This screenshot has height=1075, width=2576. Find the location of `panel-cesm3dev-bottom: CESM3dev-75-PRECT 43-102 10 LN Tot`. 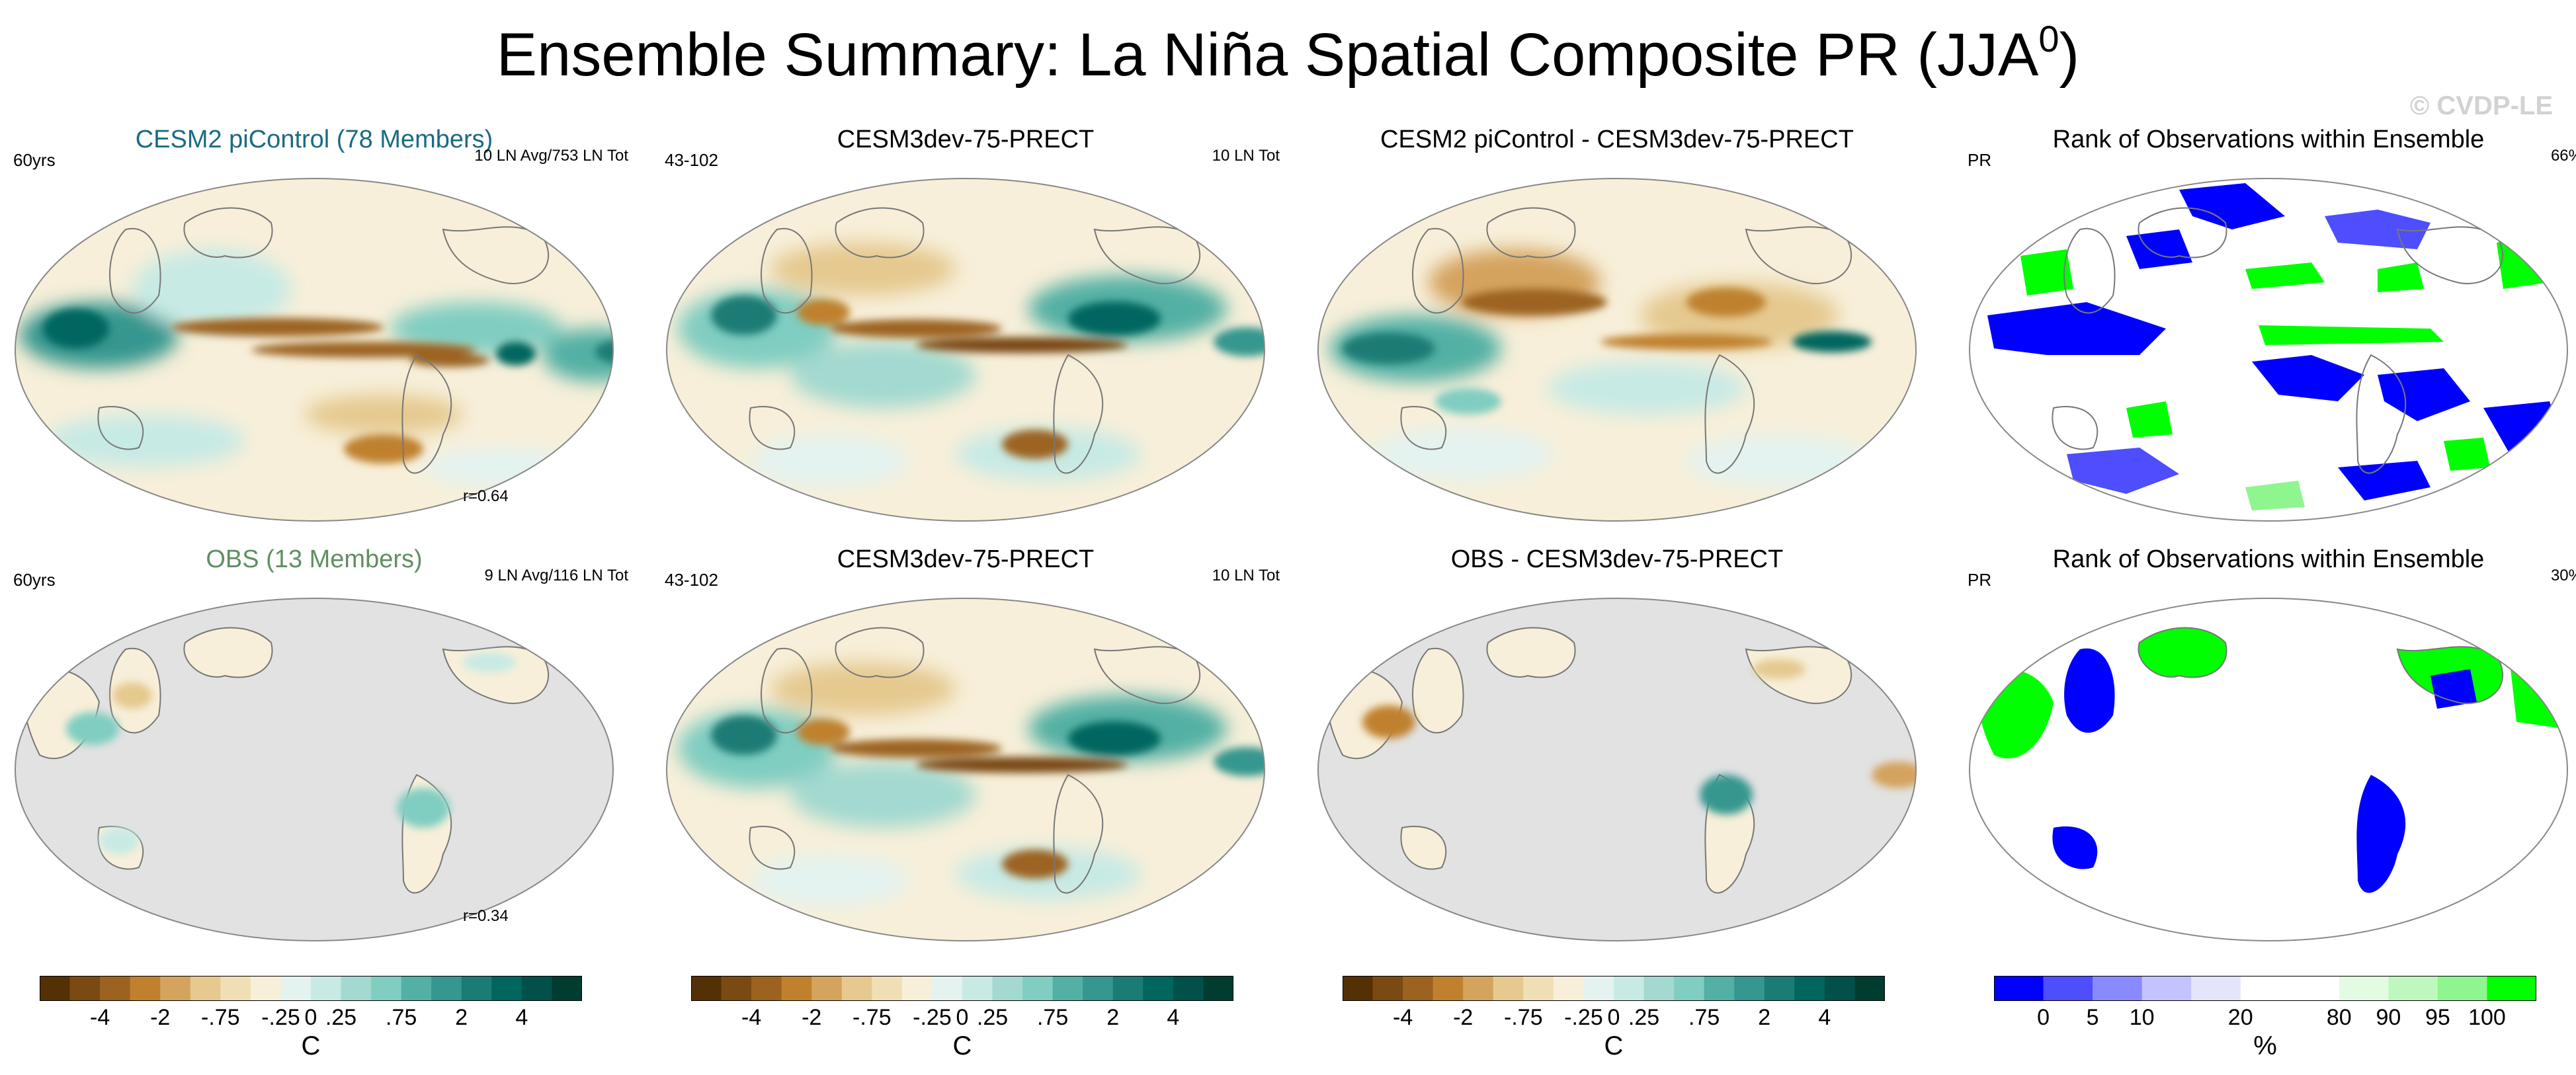

panel-cesm3dev-bottom: CESM3dev-75-PRECT 43-102 10 LN Tot is located at coordinates (966, 745).